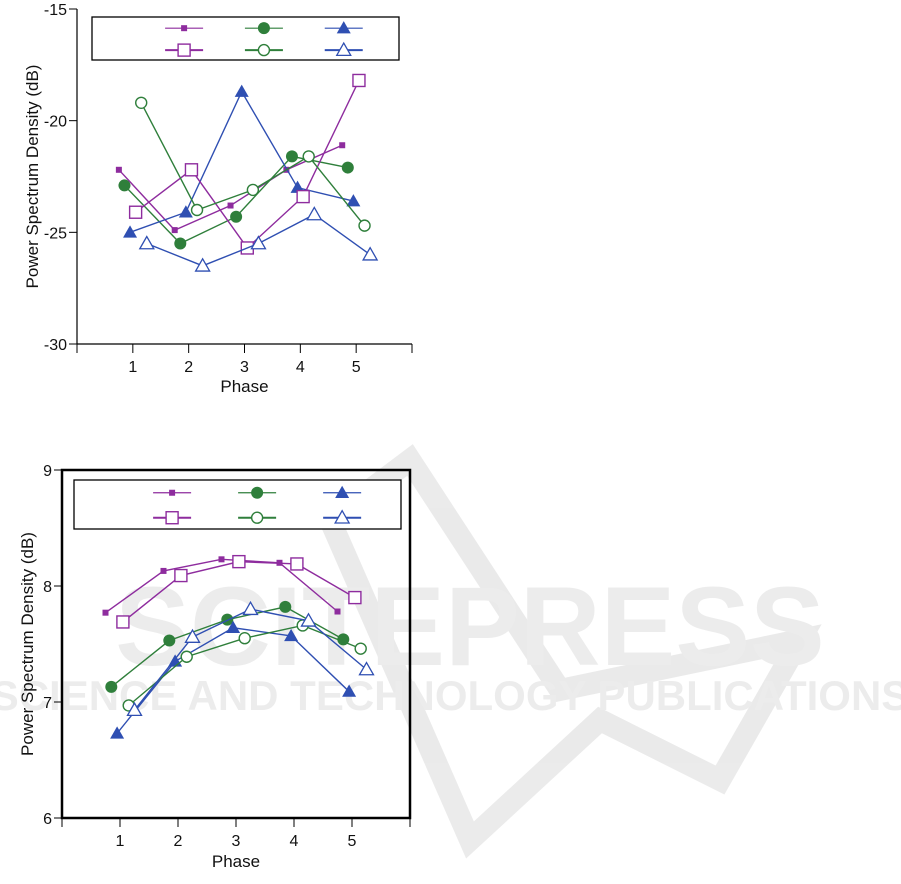  I want to click on series-line, so click(235, 200).